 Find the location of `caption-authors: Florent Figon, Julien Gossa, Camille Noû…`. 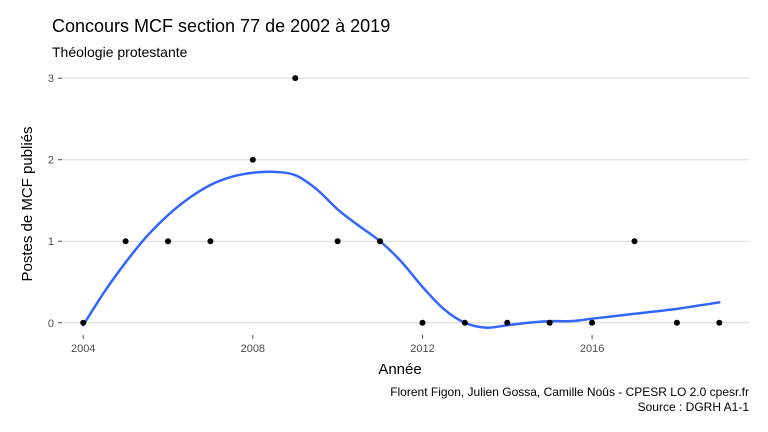

caption-authors: Florent Figon, Julien Gossa, Camille Noû… is located at coordinates (569, 392).